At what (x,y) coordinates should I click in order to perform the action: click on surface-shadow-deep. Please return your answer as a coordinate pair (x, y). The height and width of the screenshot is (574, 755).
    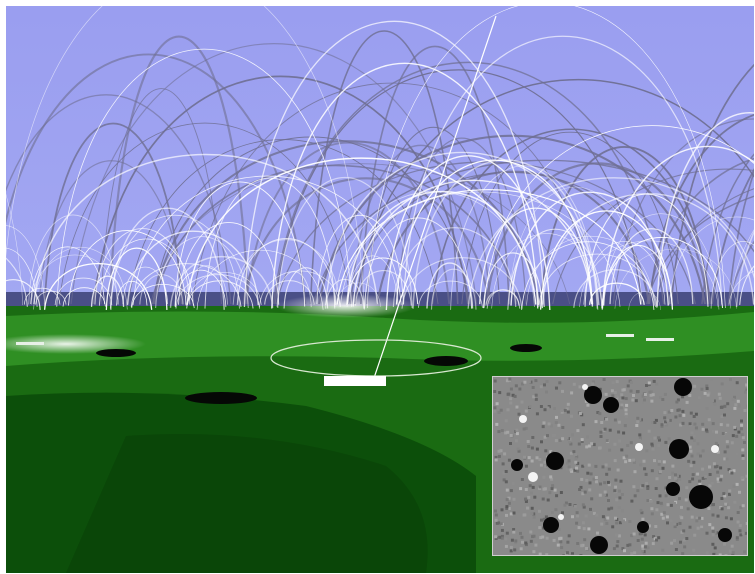
    Looking at the image, I should click on (247, 503).